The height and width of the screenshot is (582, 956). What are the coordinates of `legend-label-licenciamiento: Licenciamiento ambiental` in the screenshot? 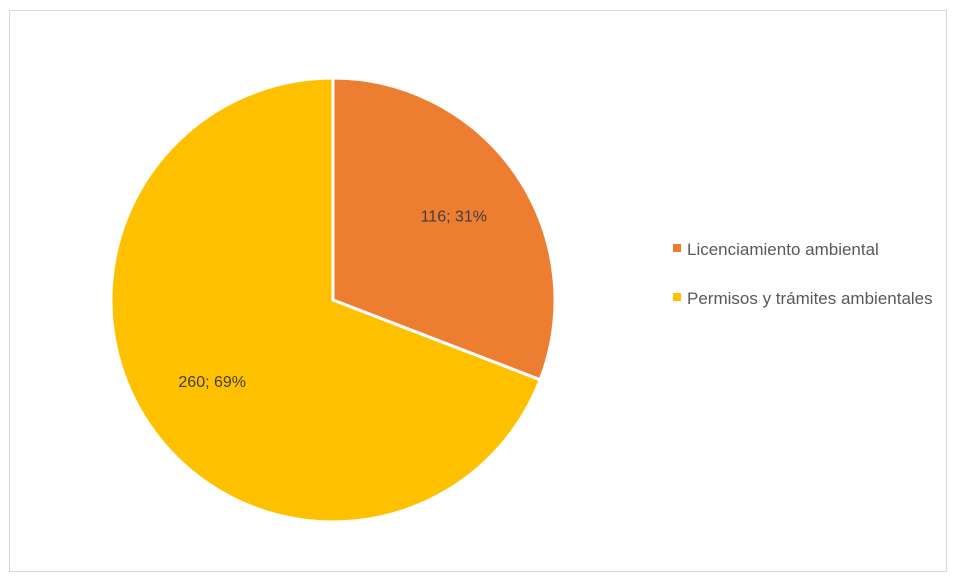 It's located at (783, 249).